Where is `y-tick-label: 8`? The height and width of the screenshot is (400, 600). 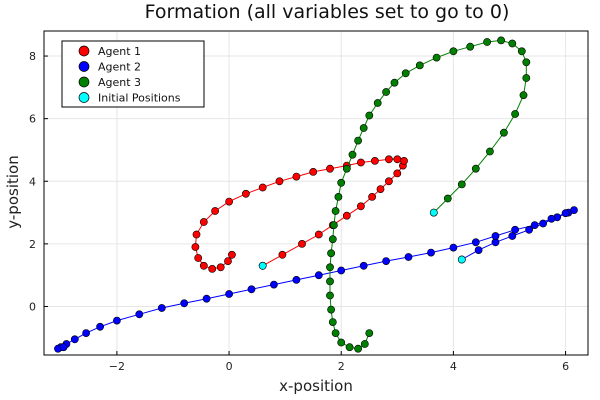 y-tick-label: 8 is located at coordinates (32, 56).